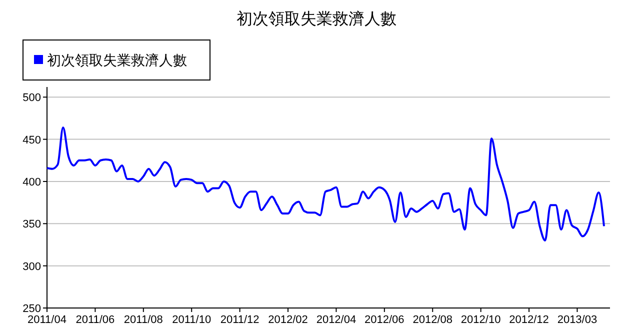 This screenshot has height=335, width=623. I want to click on x-tick-label: 2012/08, so click(432, 320).